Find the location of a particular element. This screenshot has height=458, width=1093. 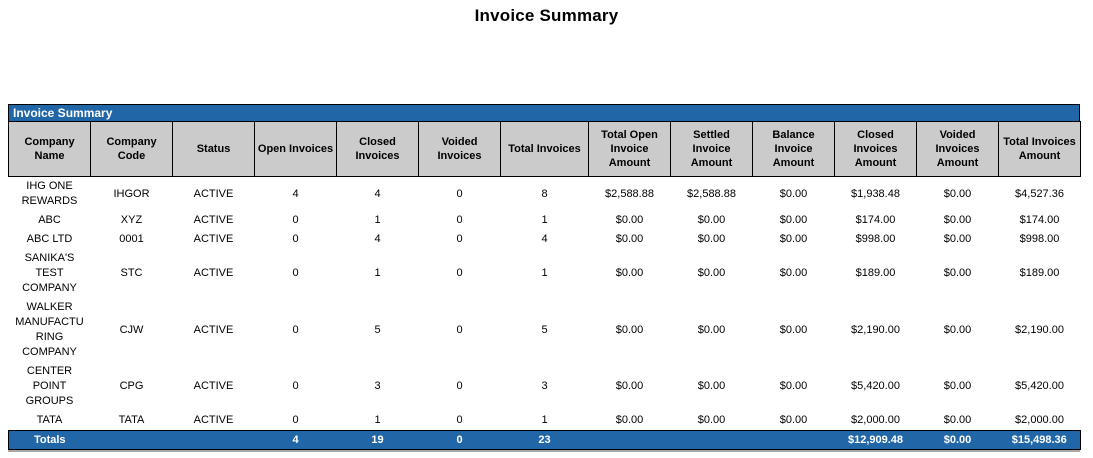

column-header: Total Open Invoice Amount is located at coordinates (629, 149).